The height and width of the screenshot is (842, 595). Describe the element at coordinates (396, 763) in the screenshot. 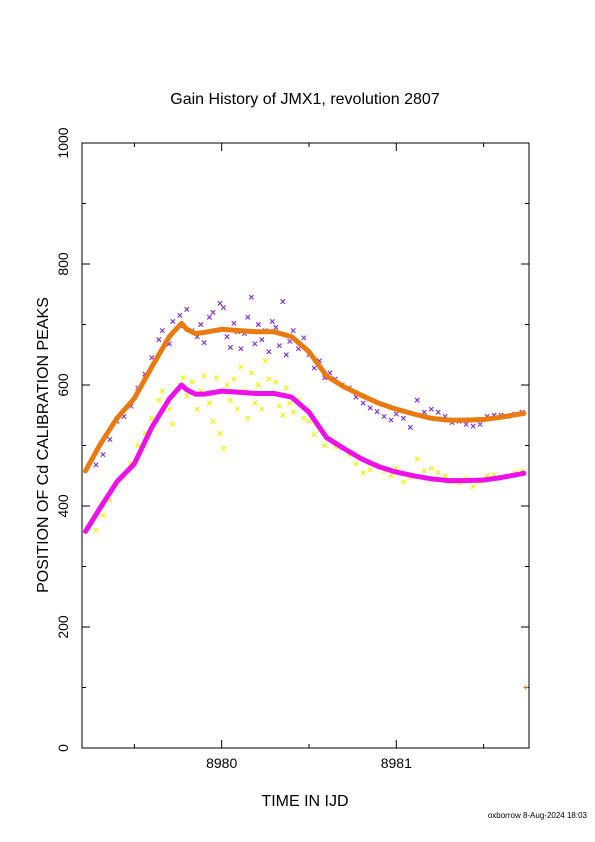

I see `x-tick-label: 8981` at that location.